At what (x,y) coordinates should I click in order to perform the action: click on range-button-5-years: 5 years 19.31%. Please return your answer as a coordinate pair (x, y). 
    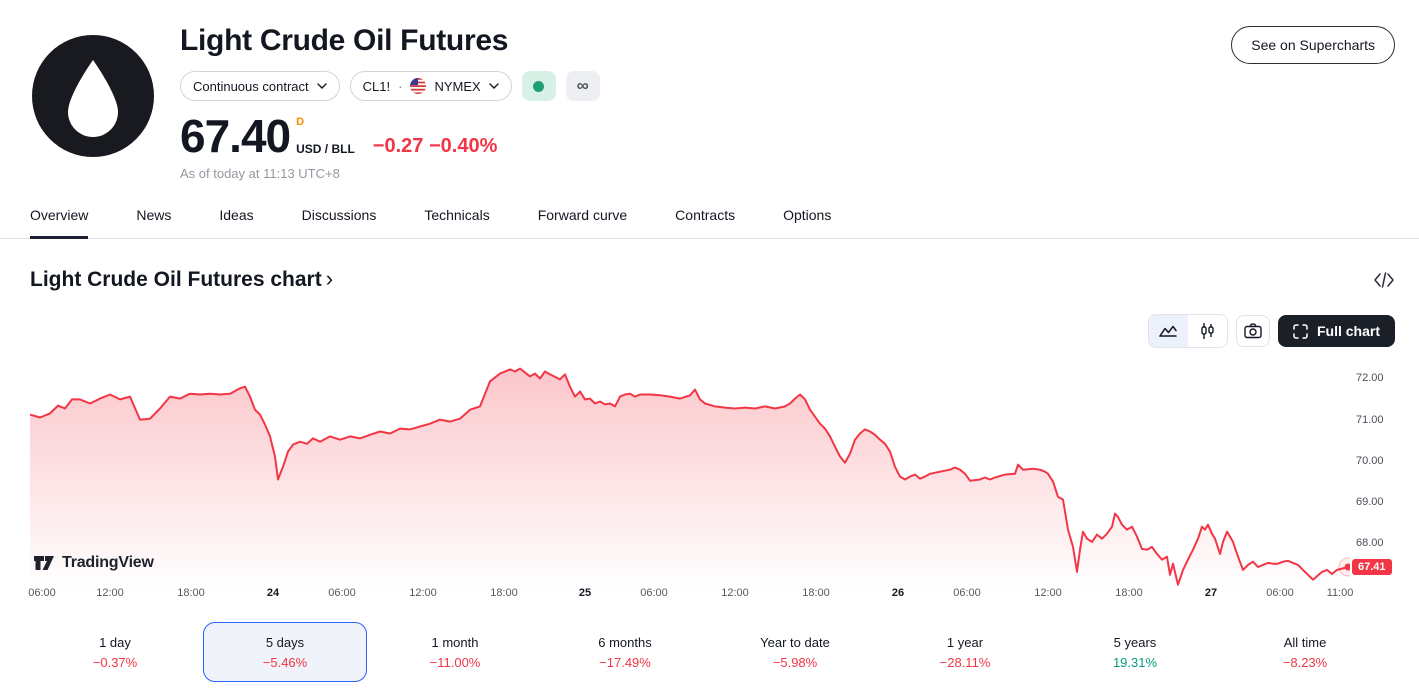
    Looking at the image, I should click on (1135, 652).